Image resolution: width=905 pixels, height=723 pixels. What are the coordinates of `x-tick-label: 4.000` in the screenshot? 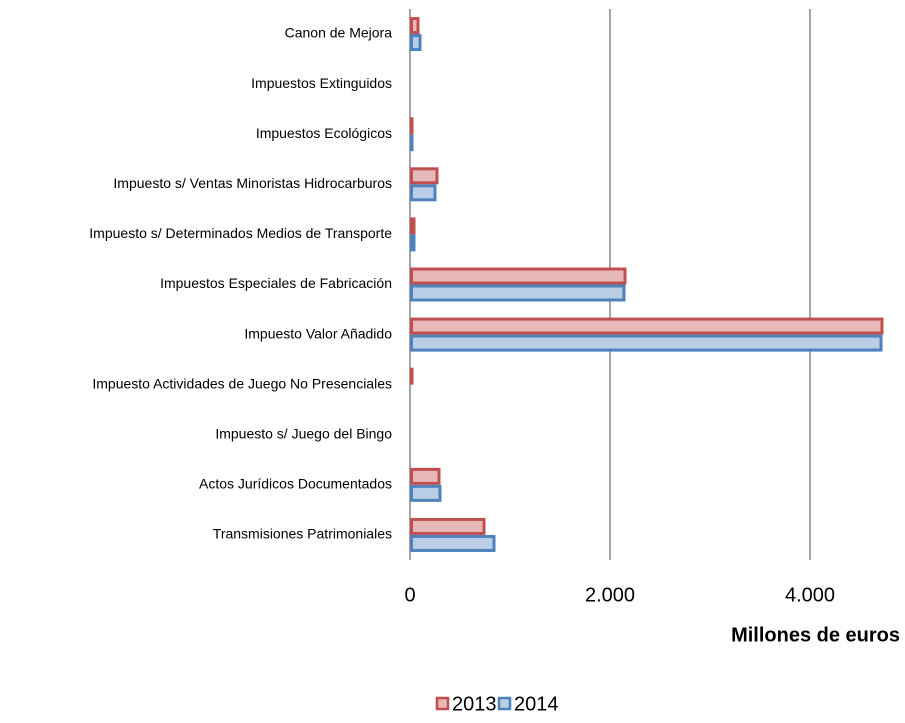 It's located at (810, 595).